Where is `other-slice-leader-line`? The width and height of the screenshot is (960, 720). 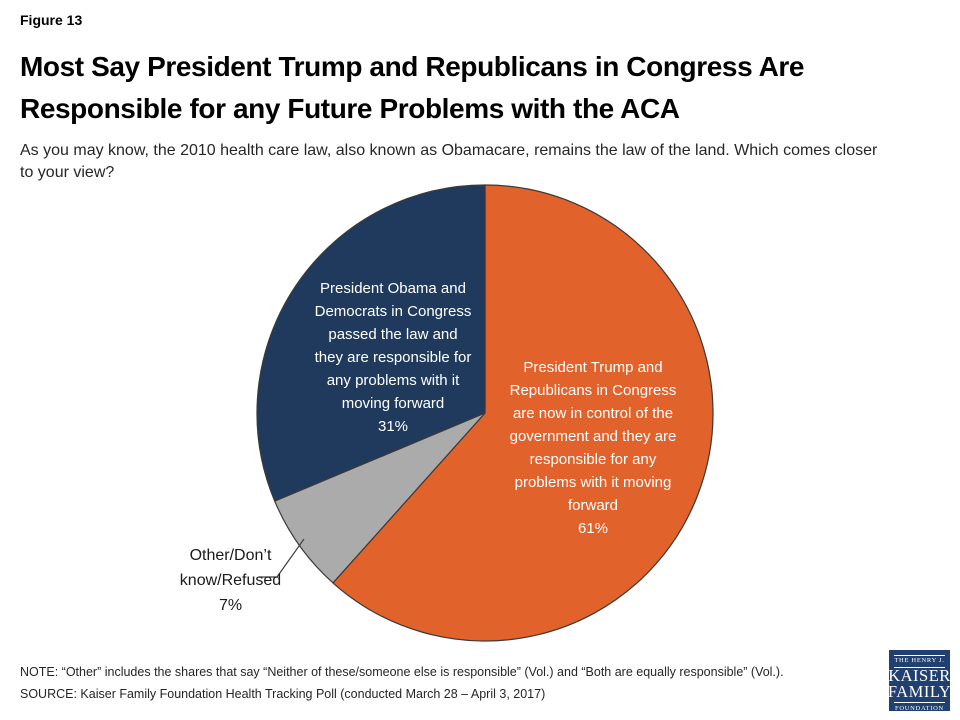 other-slice-leader-line is located at coordinates (282, 558).